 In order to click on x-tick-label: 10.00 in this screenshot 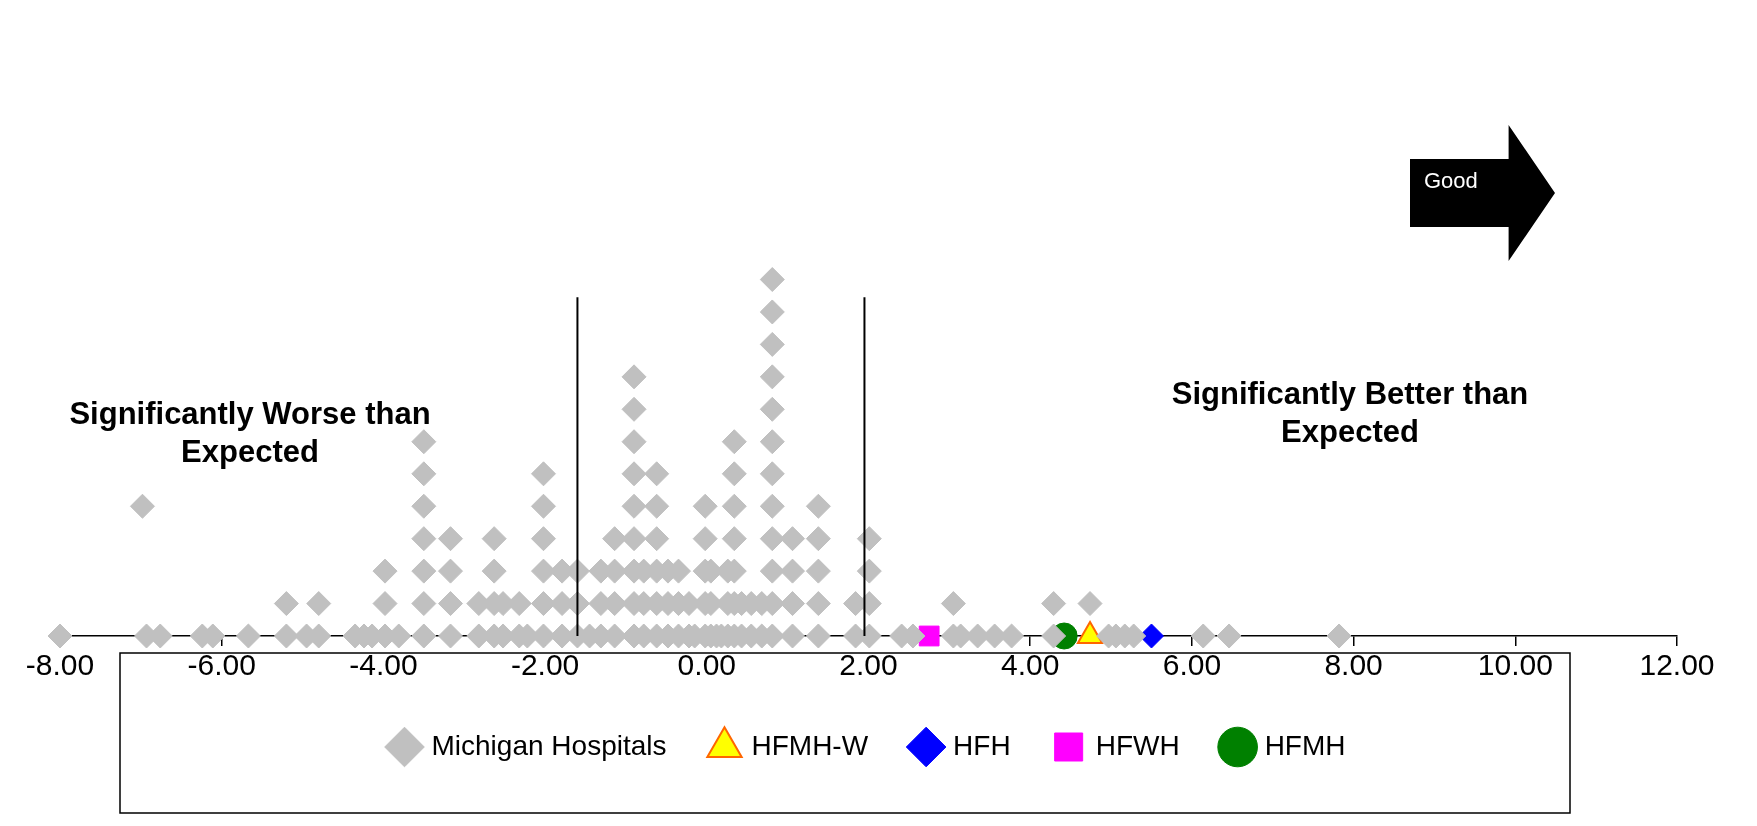, I will do `click(1515, 665)`.